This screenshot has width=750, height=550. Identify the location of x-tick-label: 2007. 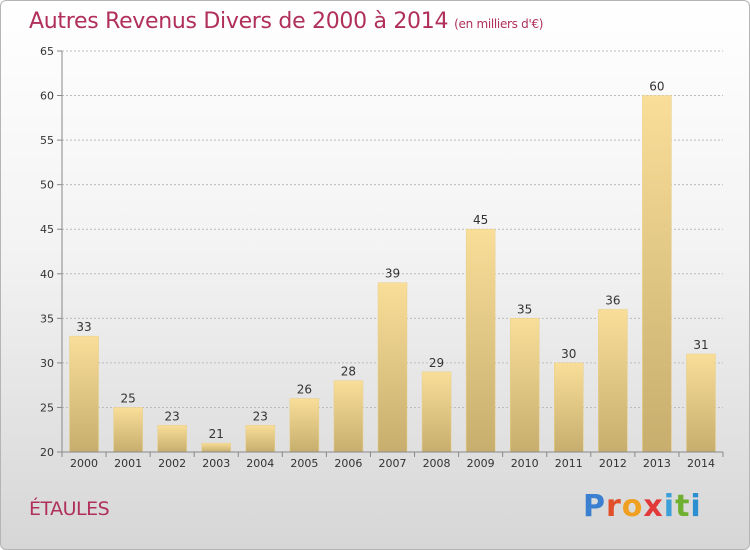
(393, 463).